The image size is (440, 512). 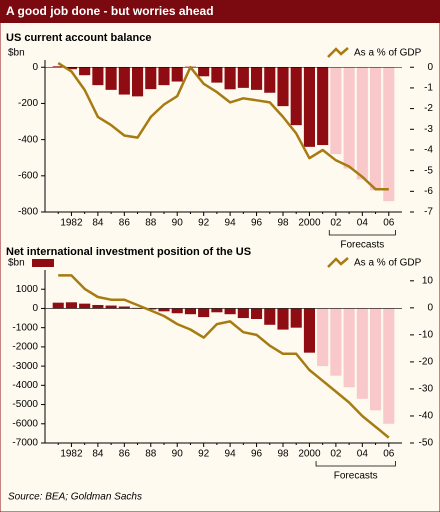 I want to click on y2-tick-label: -7, so click(x=428, y=212).